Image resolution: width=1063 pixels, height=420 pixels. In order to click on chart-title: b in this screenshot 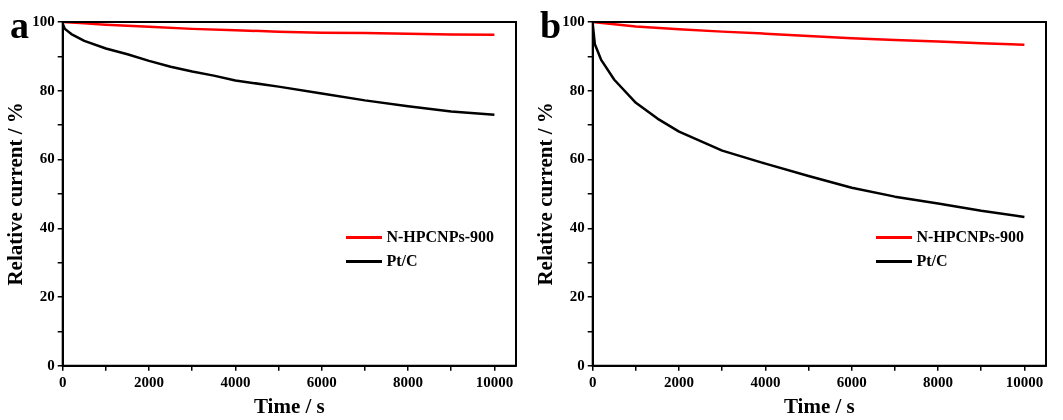, I will do `click(551, 25)`.